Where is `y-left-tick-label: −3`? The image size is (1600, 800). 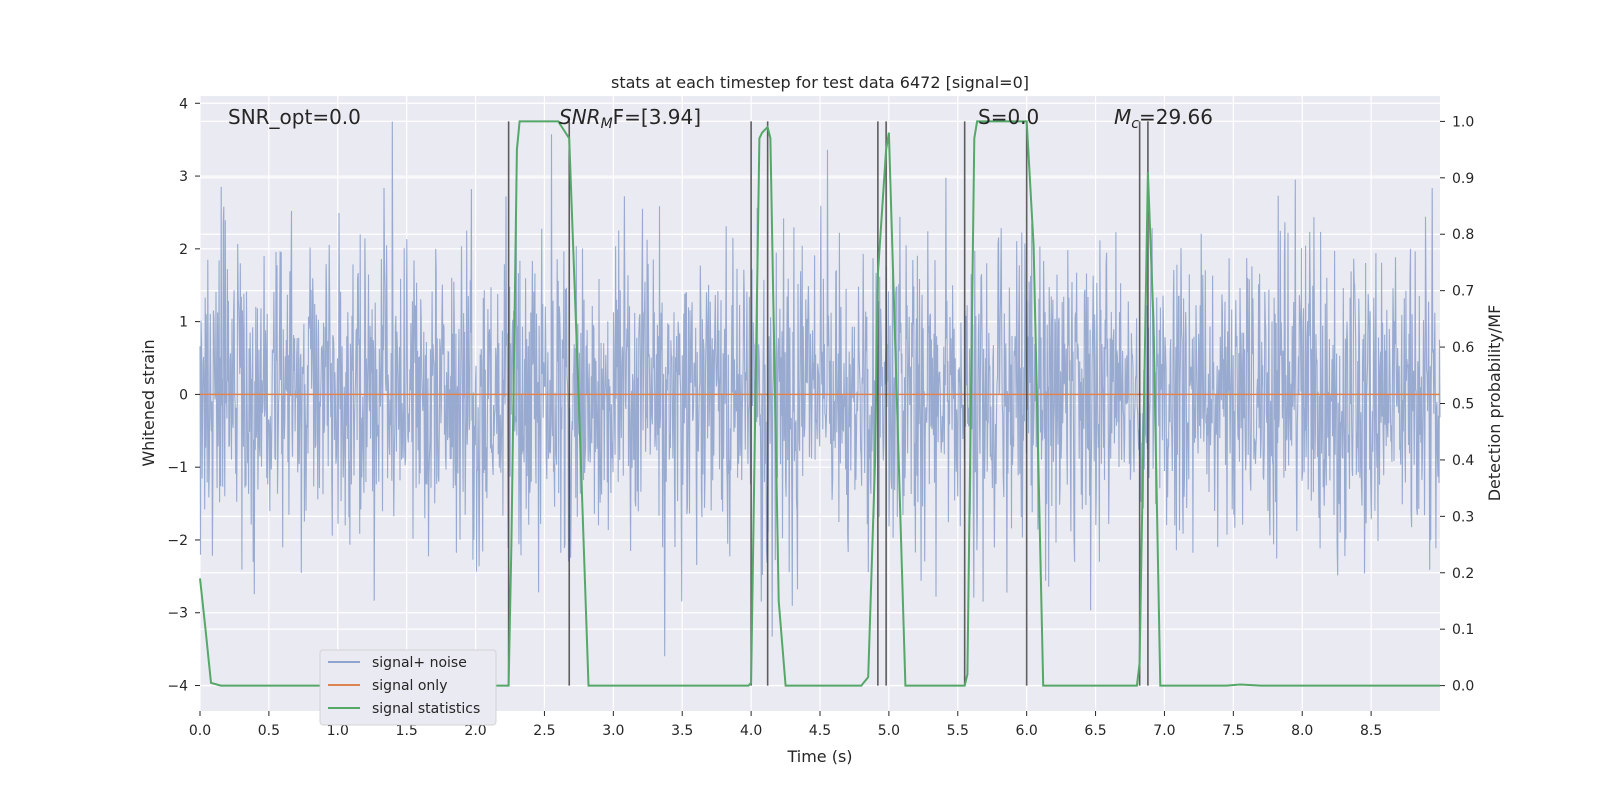 y-left-tick-label: −3 is located at coordinates (177, 614).